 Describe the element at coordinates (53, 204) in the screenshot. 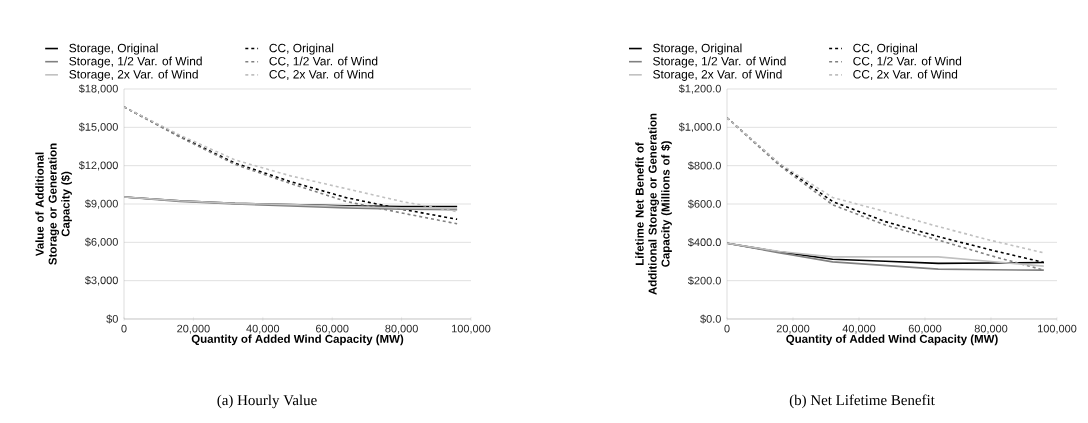

I see `y-axis-title: Value of Additional Storage or Generation Capacity ($)` at that location.